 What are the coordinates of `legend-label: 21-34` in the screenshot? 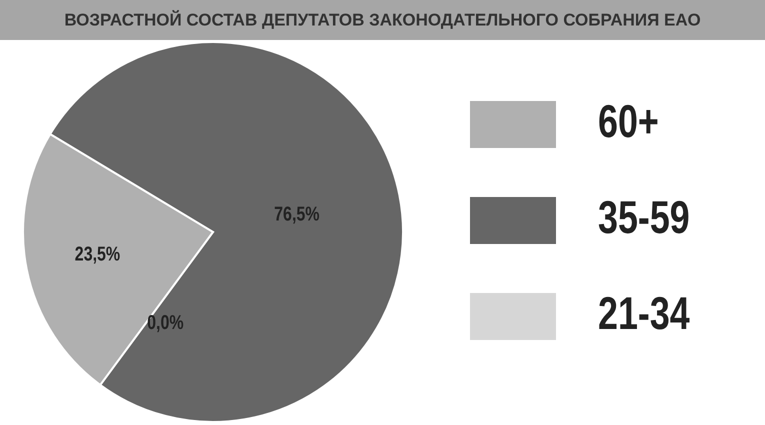 It's located at (644, 314).